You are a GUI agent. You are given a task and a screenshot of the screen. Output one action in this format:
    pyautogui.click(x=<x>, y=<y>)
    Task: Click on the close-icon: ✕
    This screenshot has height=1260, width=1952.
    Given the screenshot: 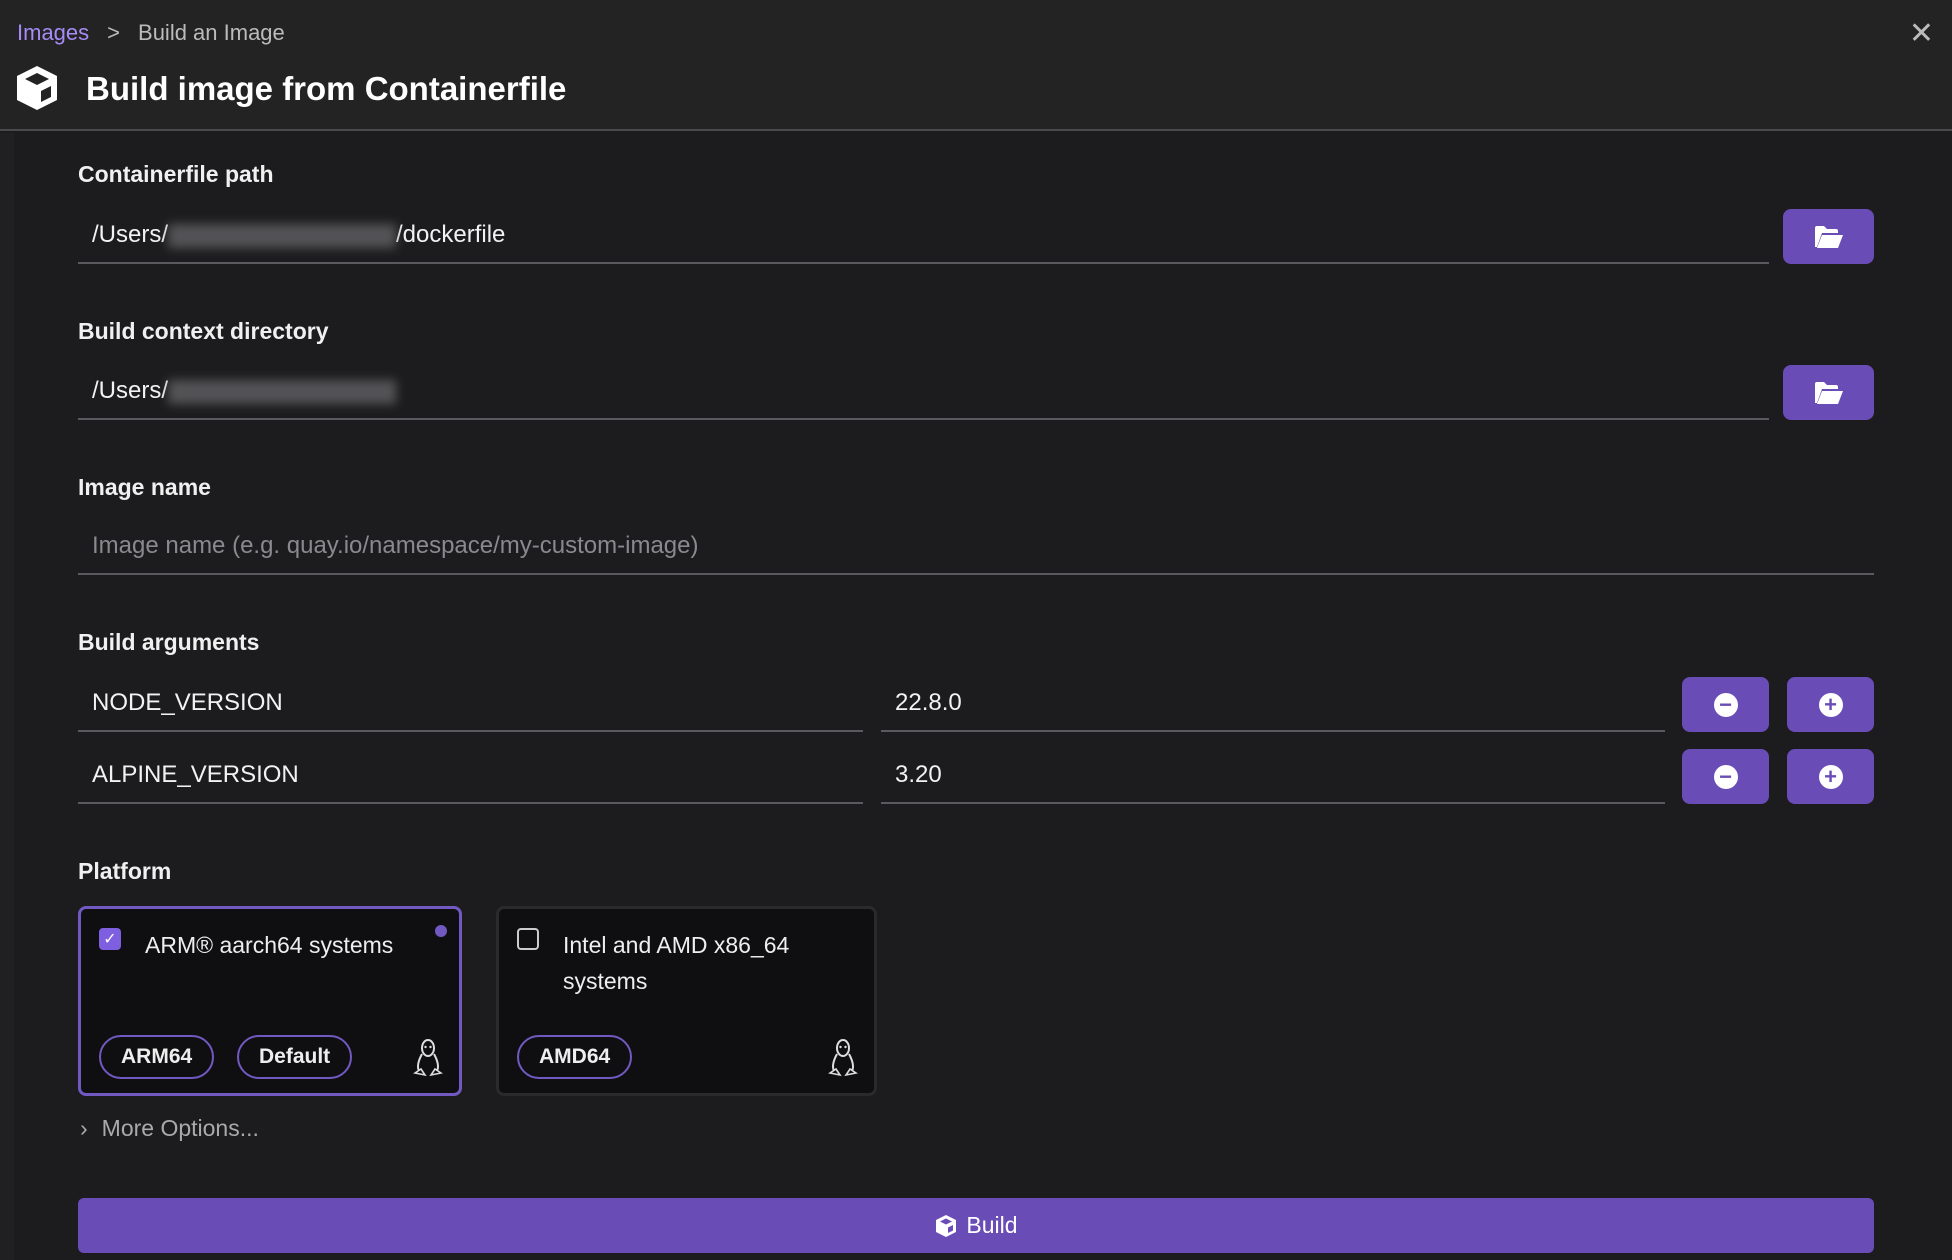 What is the action you would take?
    pyautogui.click(x=1921, y=33)
    